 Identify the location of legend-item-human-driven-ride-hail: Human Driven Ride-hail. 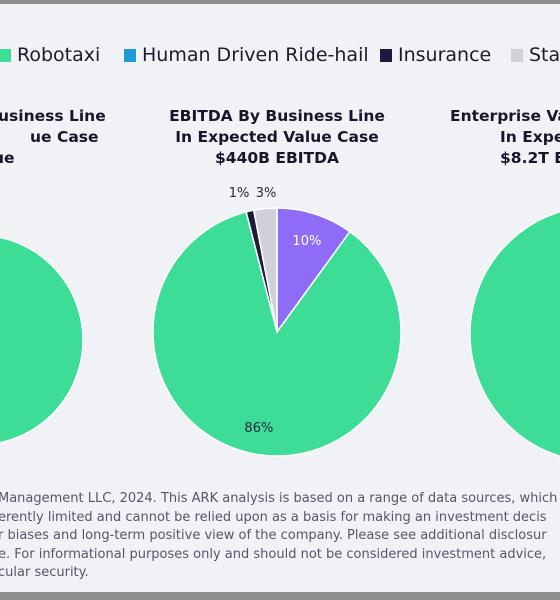
(246, 55).